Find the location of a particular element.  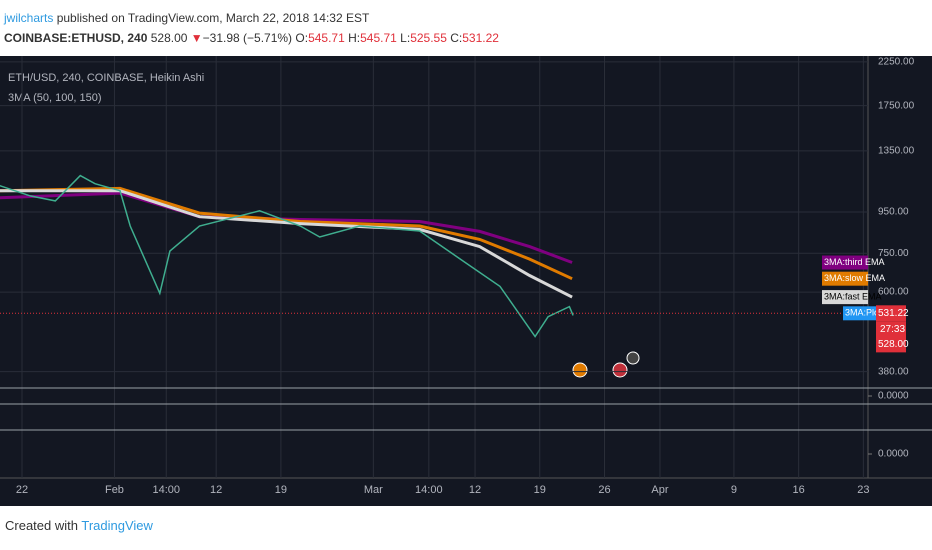

x-tick-label: 26 is located at coordinates (604, 490).